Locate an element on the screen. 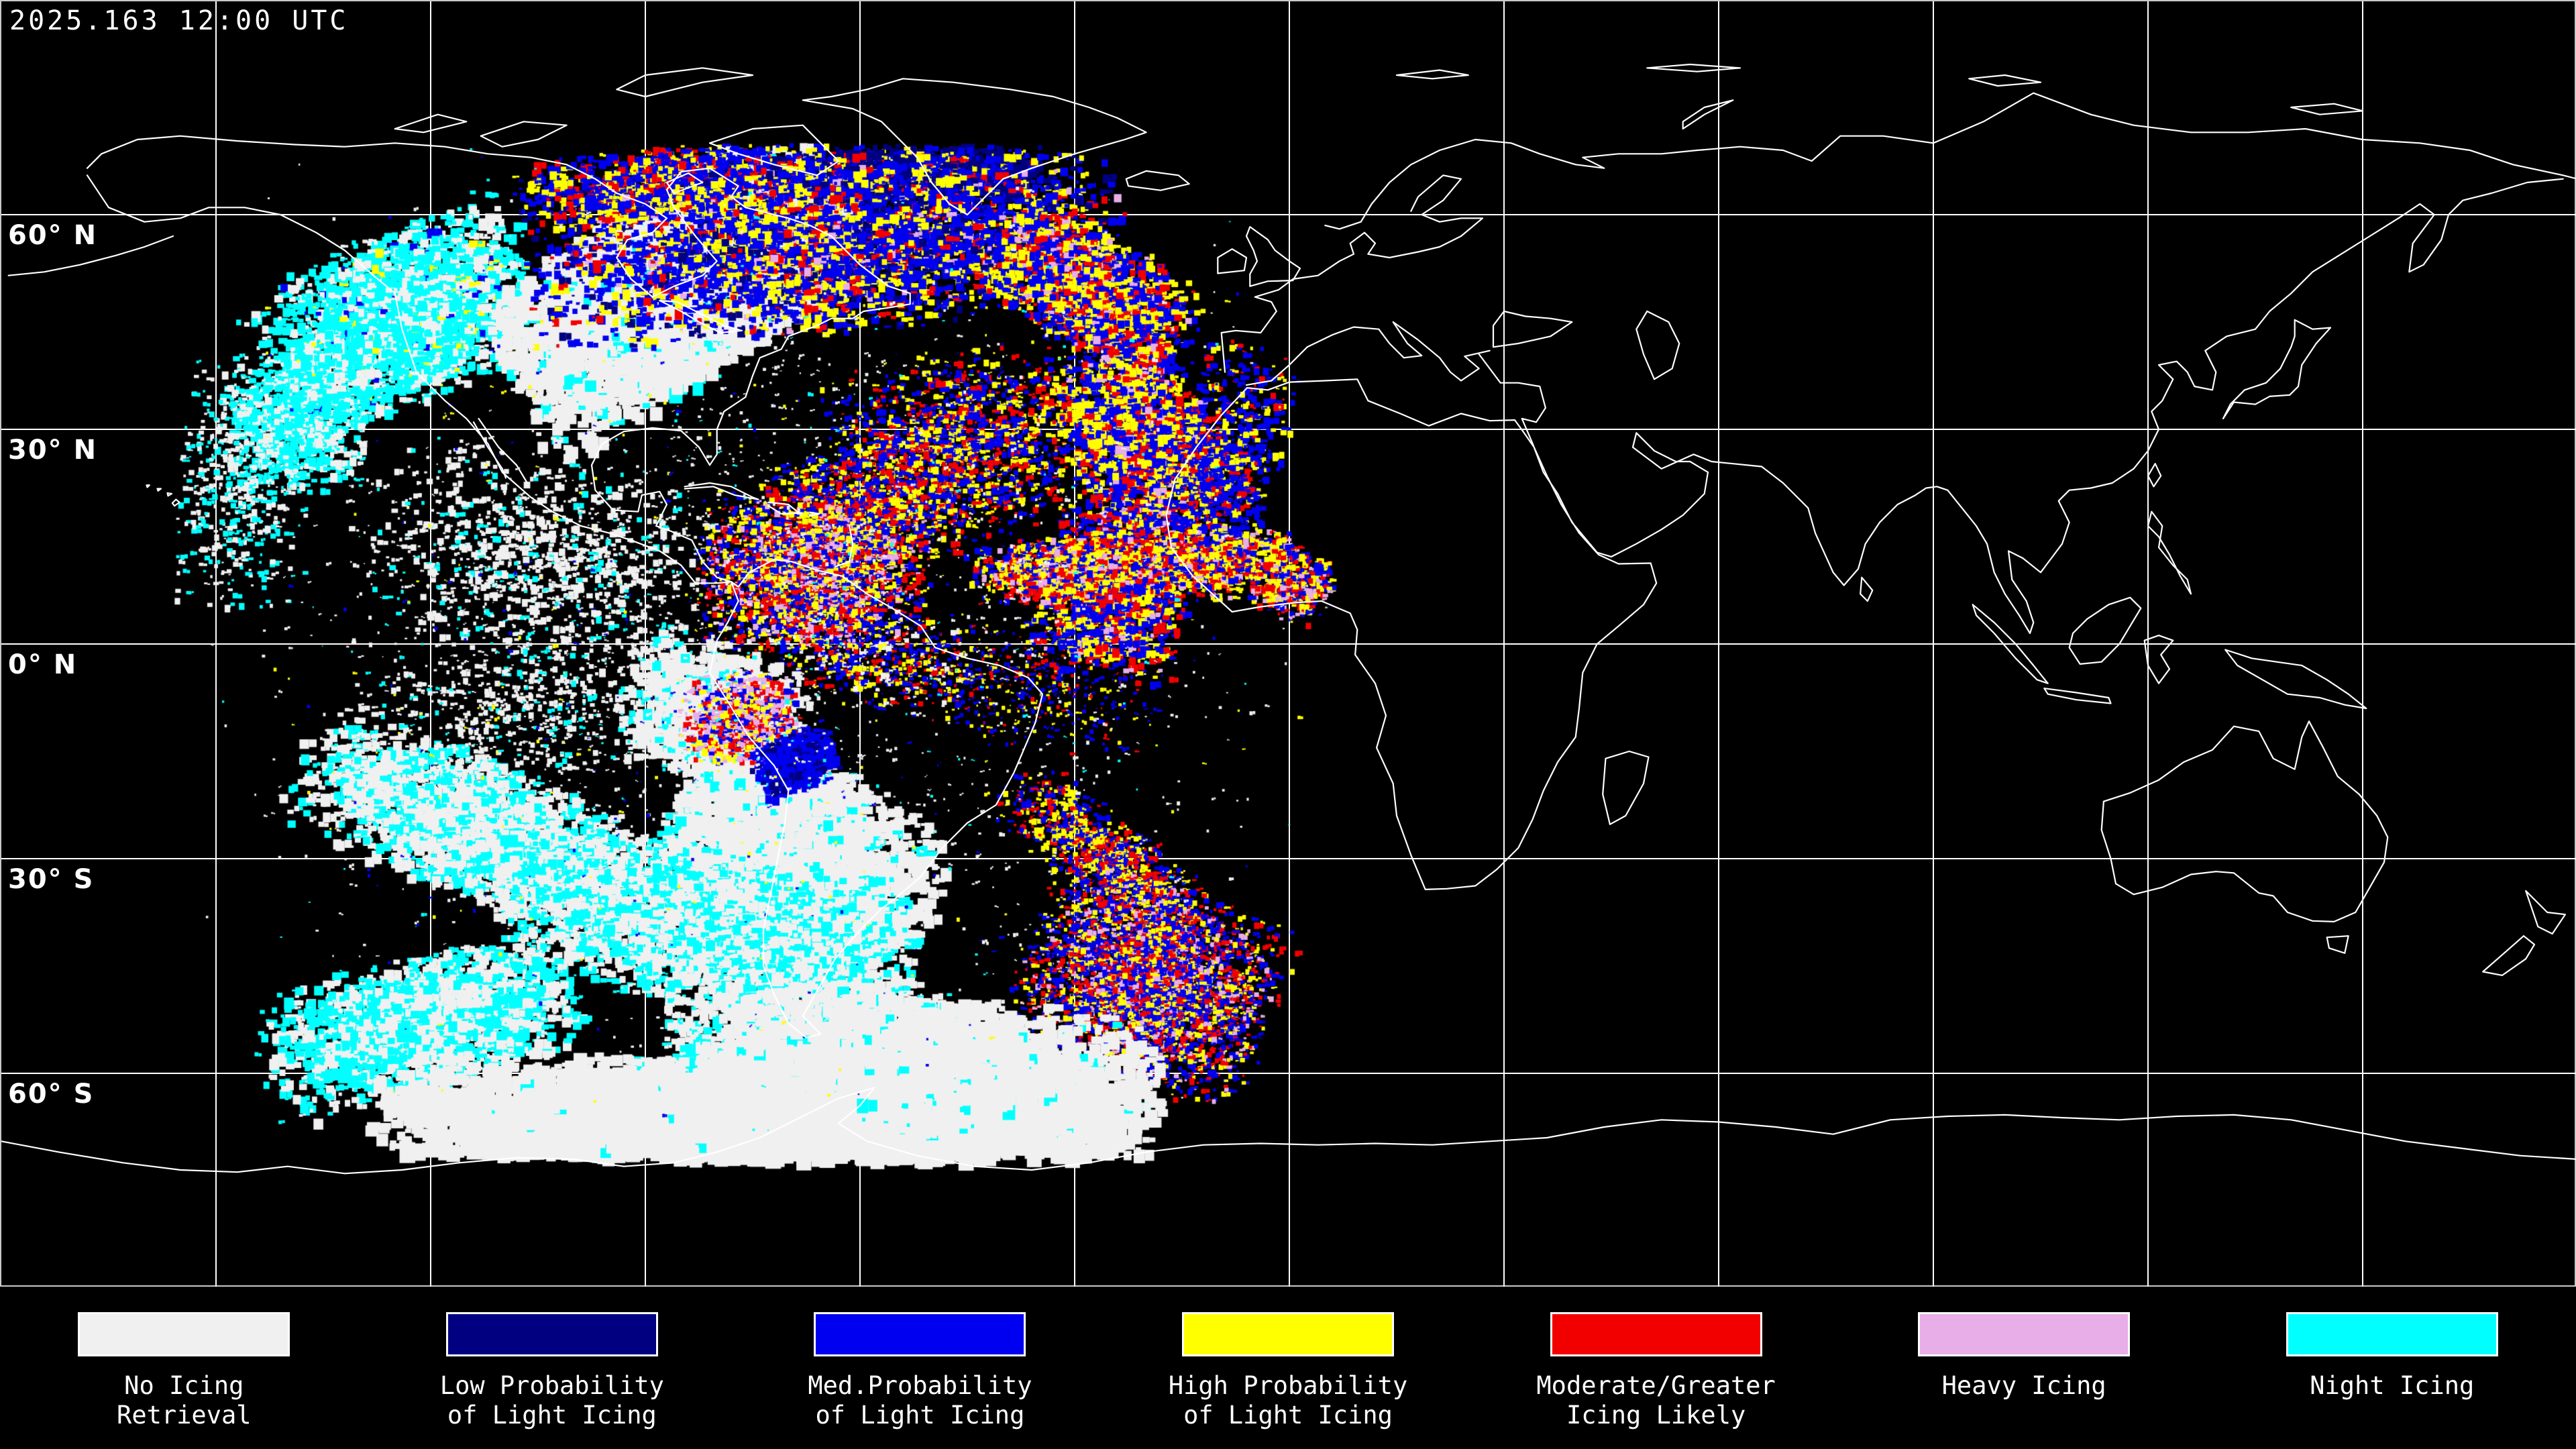 The image size is (2576, 1449). legend-label-moderate-greater-icing: Moderate/Greater Icing Likely is located at coordinates (1656, 1400).